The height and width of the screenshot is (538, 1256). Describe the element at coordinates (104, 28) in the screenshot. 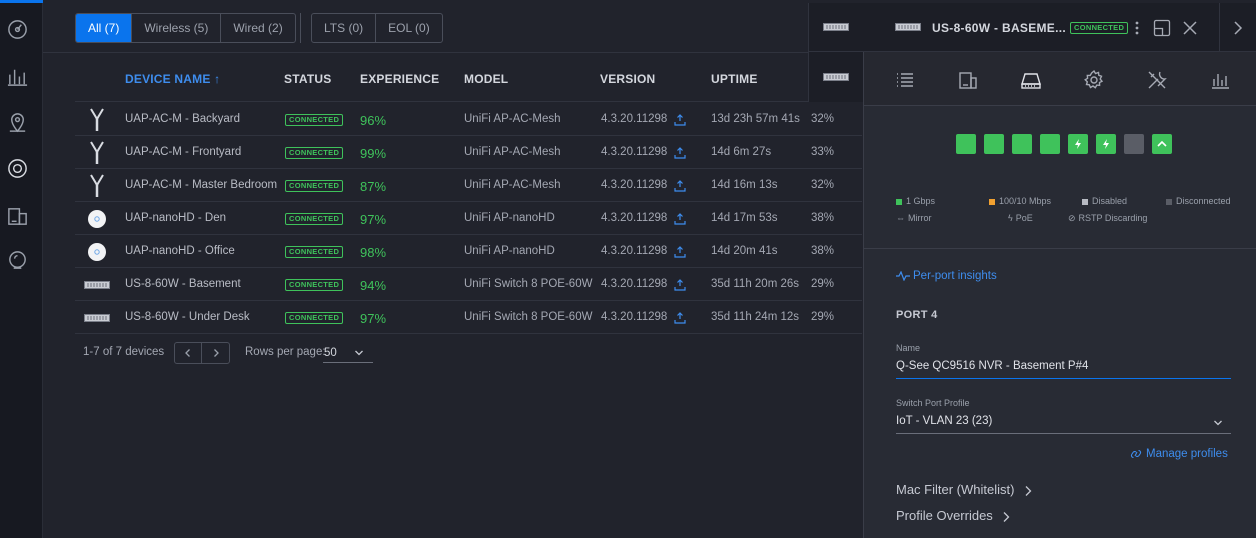

I see `filter-all-tab: All (7)` at that location.